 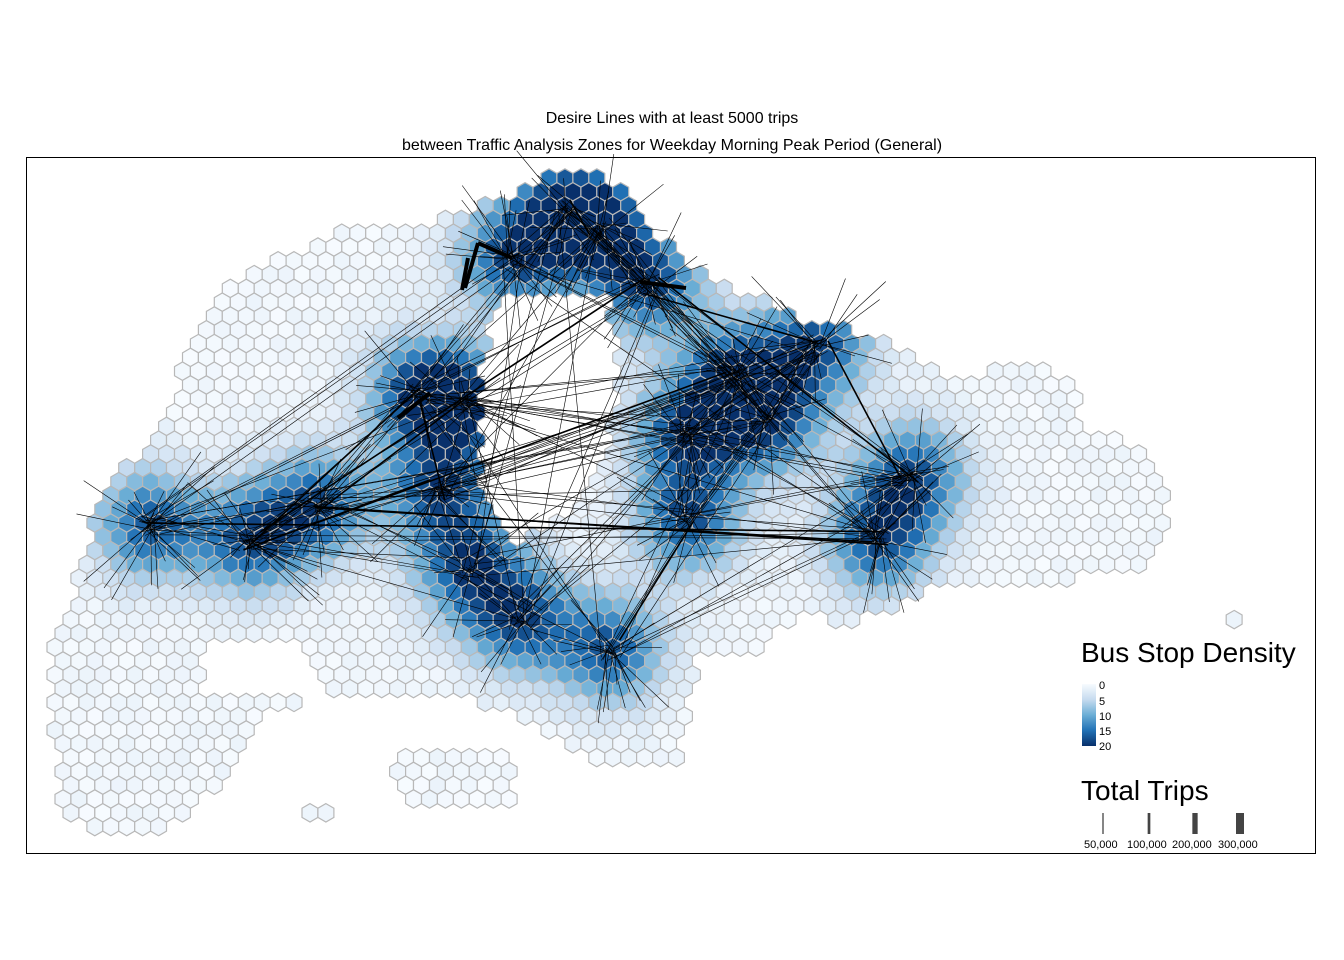 I want to click on density-legend-label: 0, so click(x=1102, y=686).